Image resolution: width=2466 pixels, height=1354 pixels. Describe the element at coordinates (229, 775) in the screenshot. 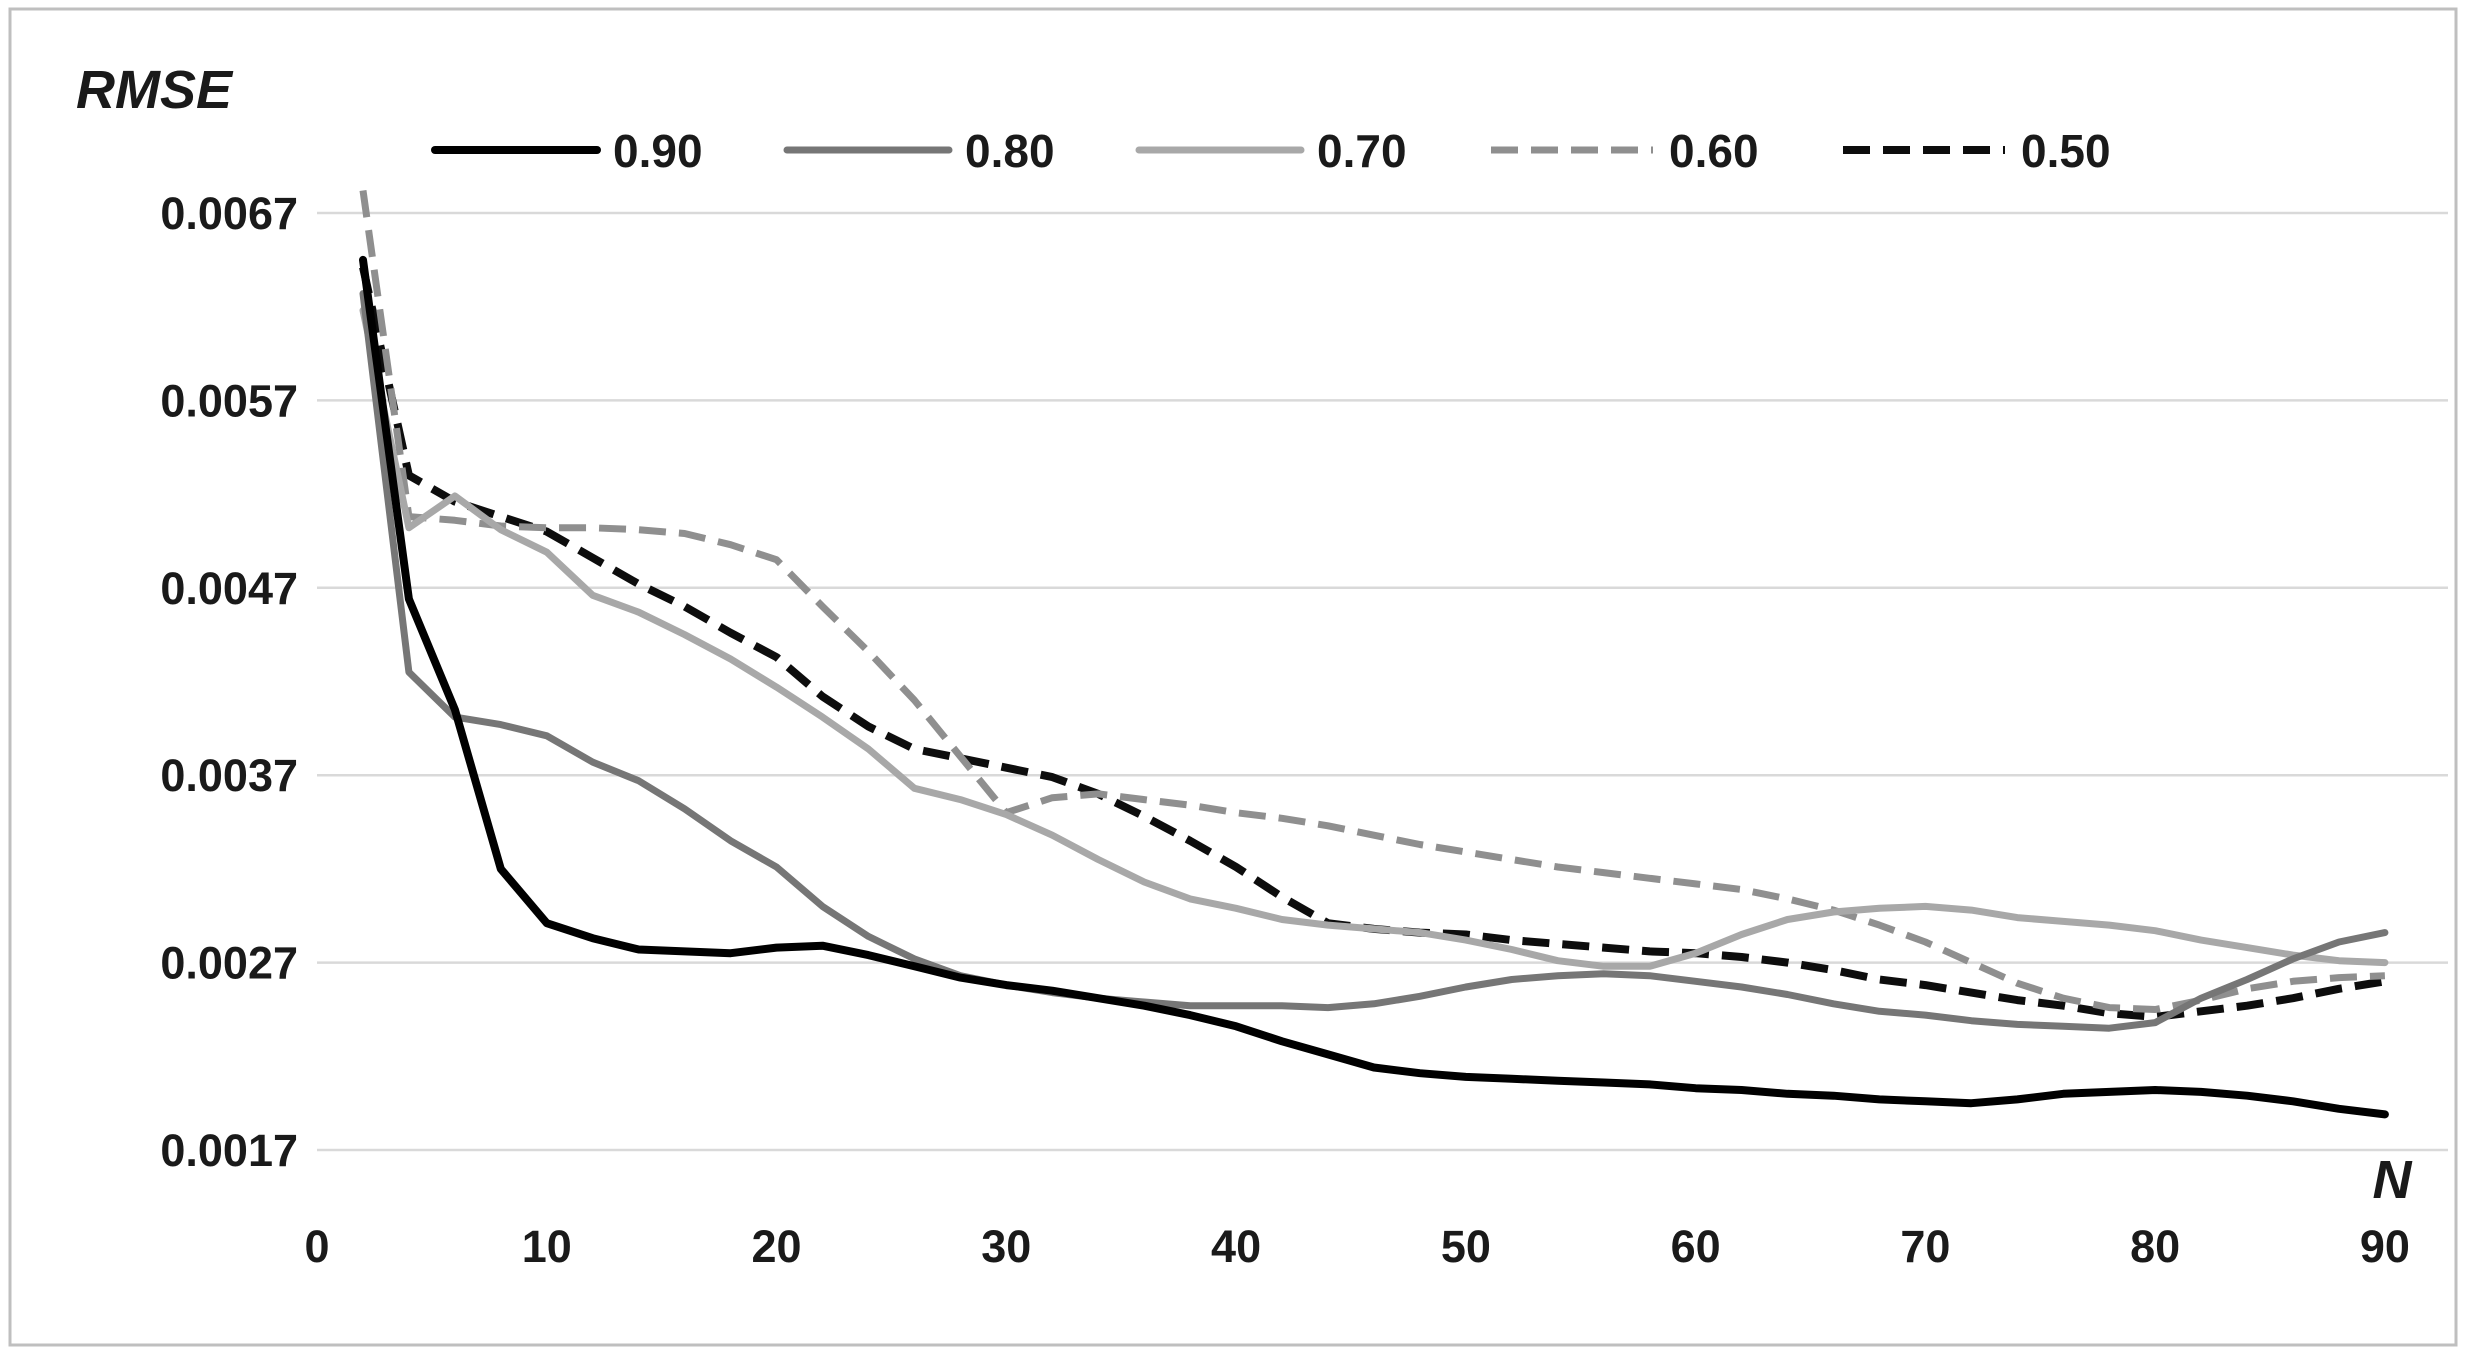

I see `y-tick-label-0.0037: 0.0037` at that location.